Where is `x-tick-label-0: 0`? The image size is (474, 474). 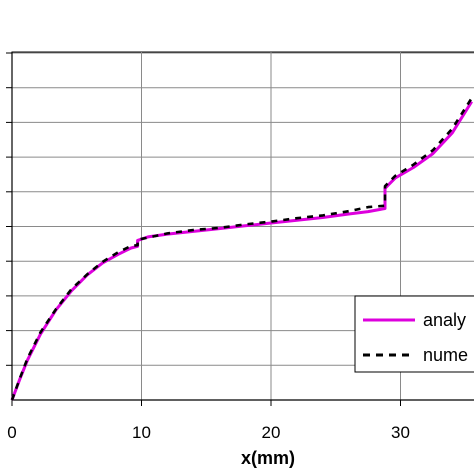 x-tick-label-0: 0 is located at coordinates (11, 432).